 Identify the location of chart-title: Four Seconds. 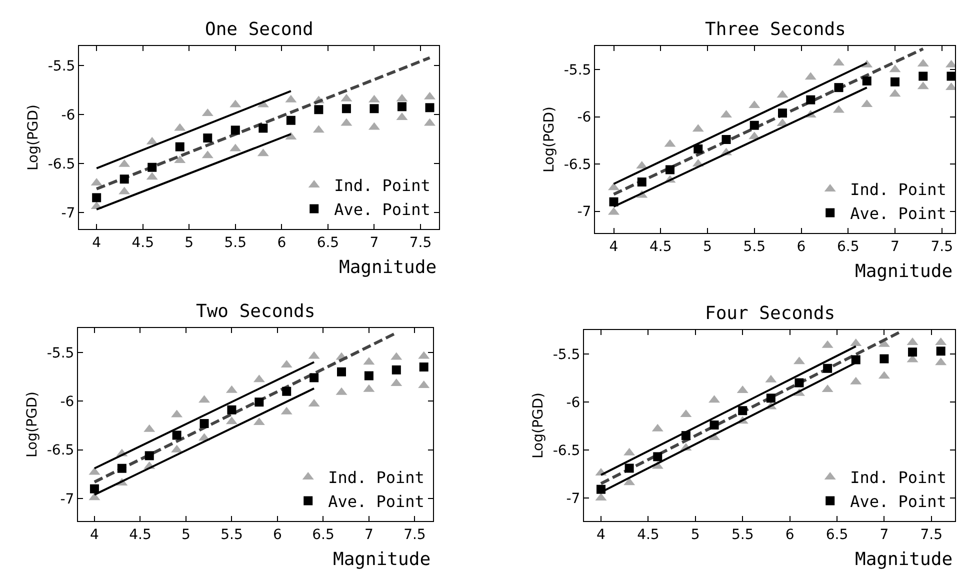
(770, 313).